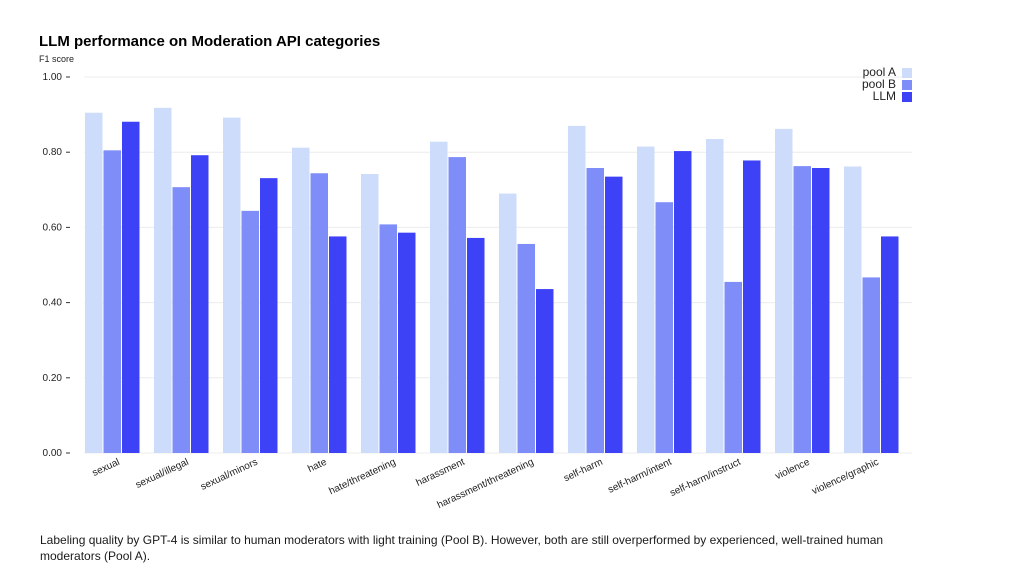 Image resolution: width=1024 pixels, height=582 pixels. I want to click on y-tick-label: 0.60, so click(53, 227).